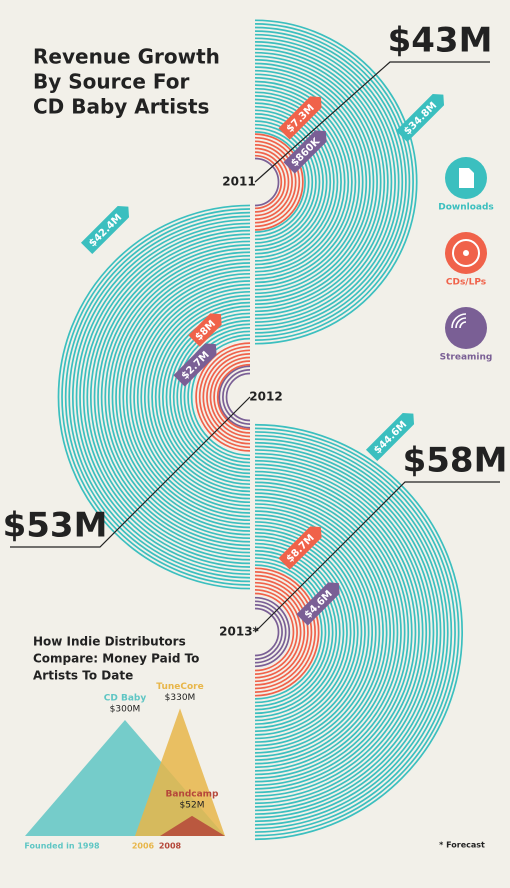 Image resolution: width=510 pixels, height=888 pixels. Describe the element at coordinates (192, 805) in the screenshot. I see `distributor-value: $52M` at that location.